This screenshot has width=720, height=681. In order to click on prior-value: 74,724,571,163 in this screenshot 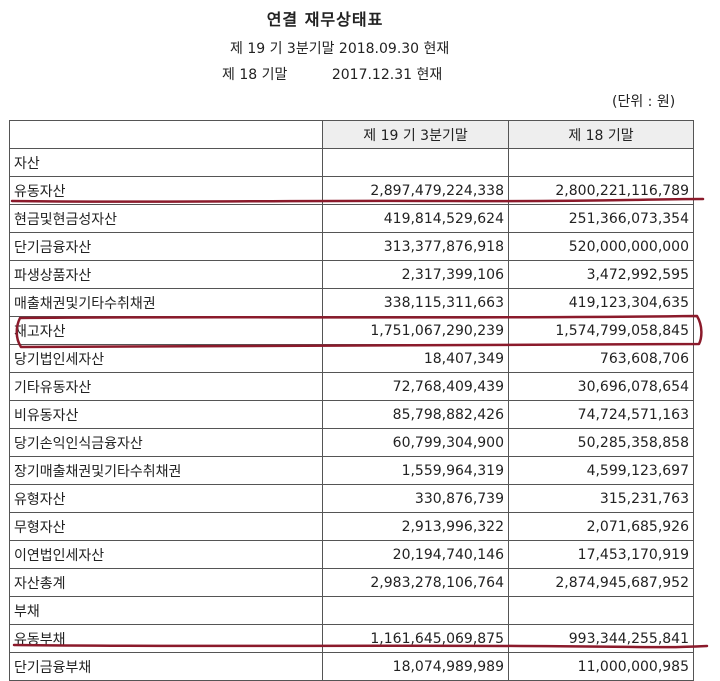, I will do `click(601, 414)`.